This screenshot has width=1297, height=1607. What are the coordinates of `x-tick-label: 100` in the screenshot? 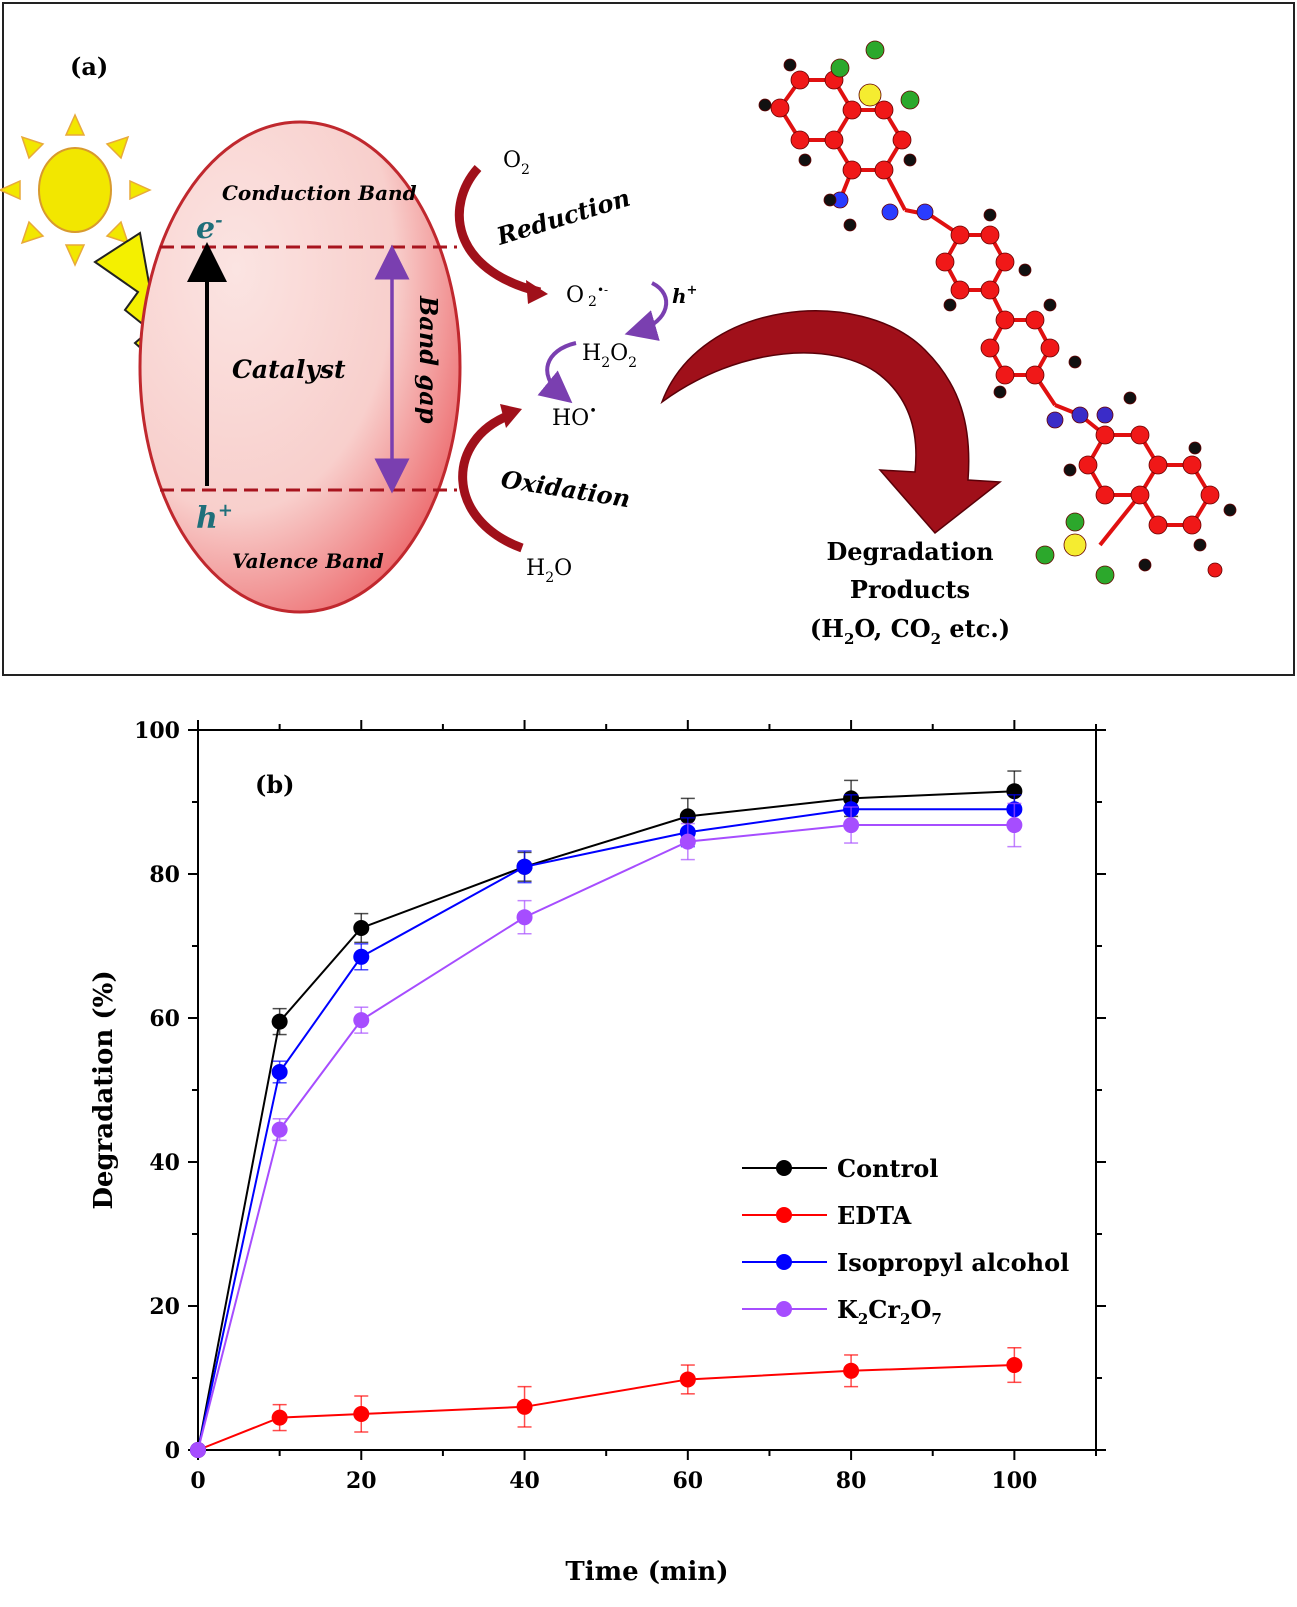 It's located at (1014, 1481).